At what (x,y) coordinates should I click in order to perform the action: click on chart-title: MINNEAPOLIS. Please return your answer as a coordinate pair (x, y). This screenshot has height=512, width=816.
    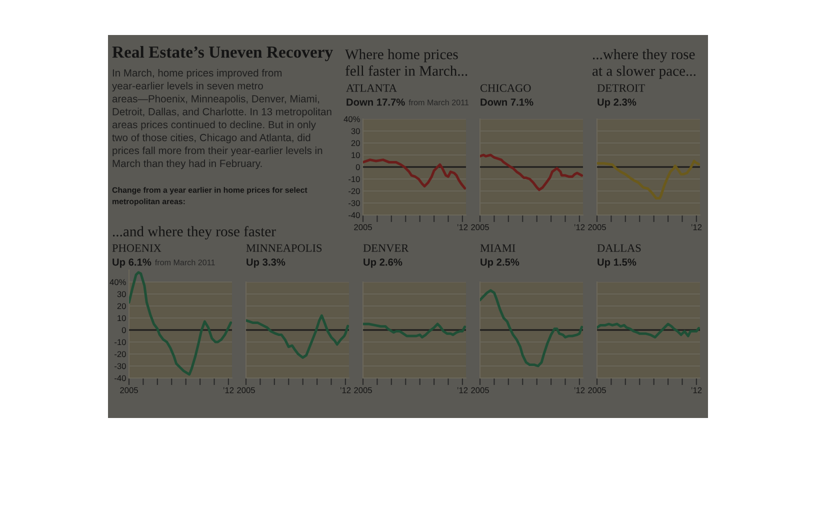
    Looking at the image, I should click on (284, 248).